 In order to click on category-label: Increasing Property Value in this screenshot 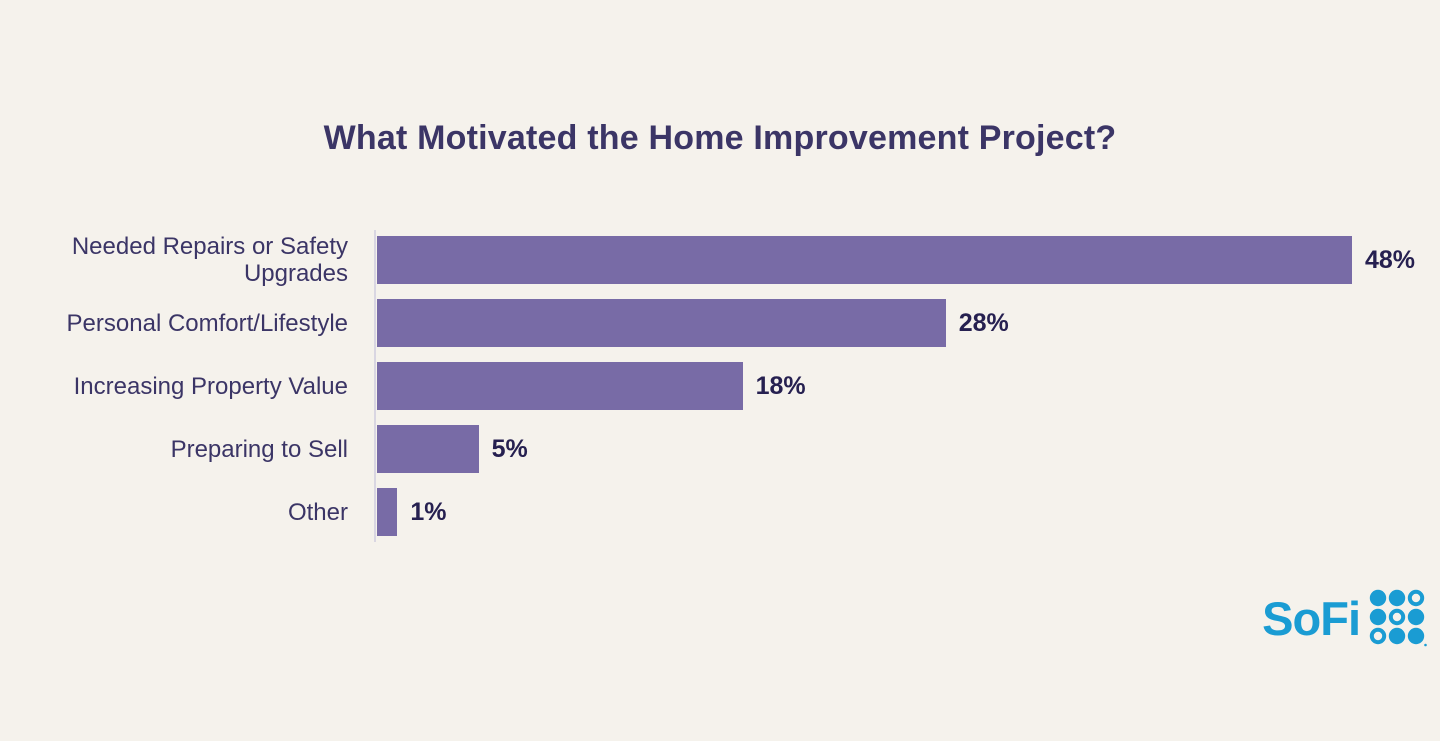, I will do `click(210, 386)`.